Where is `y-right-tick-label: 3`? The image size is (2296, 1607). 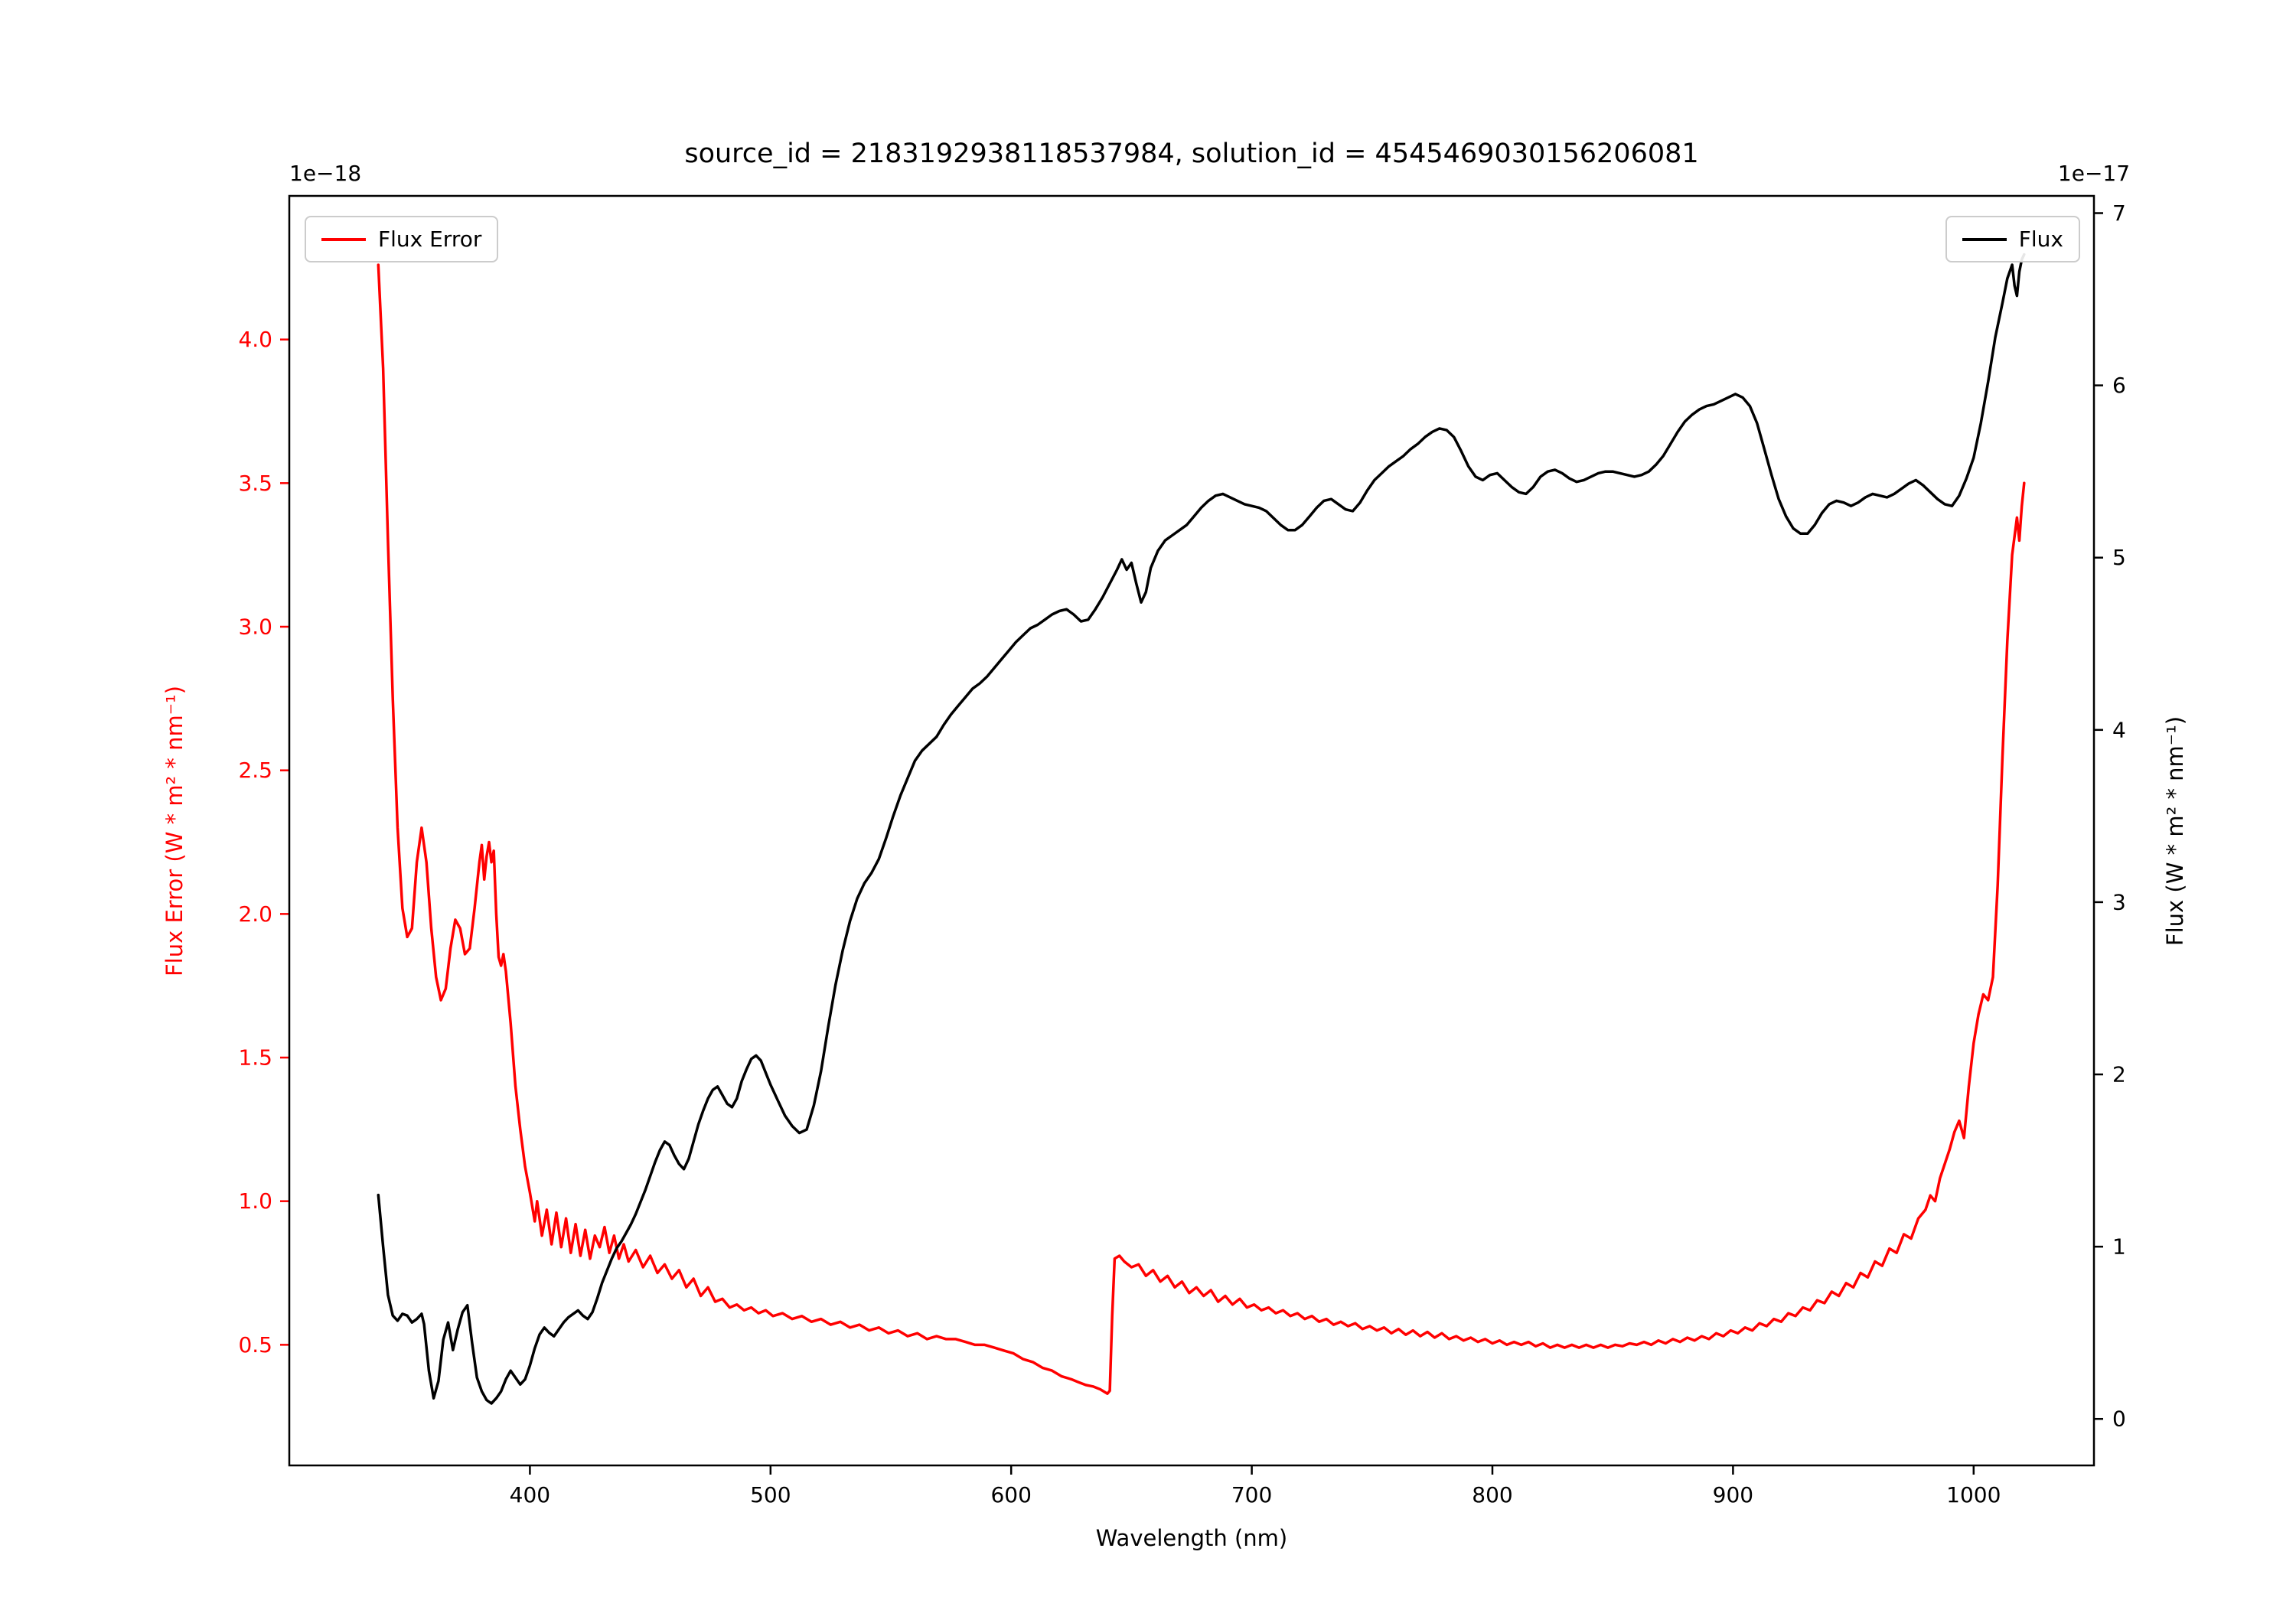 y-right-tick-label: 3 is located at coordinates (2119, 902).